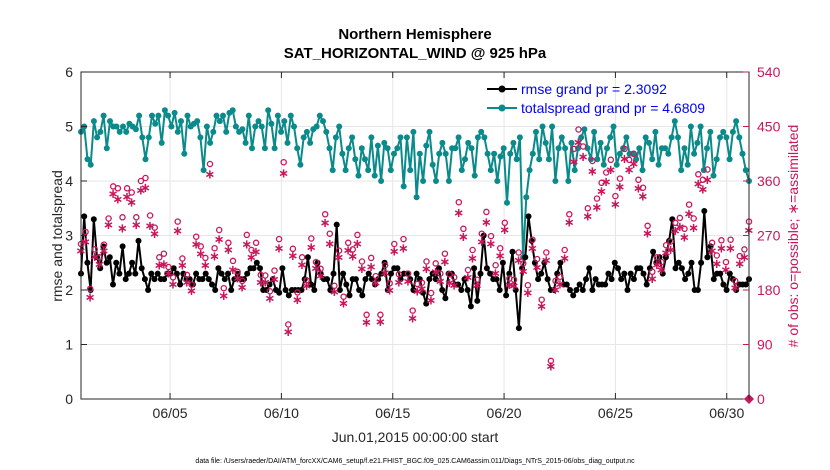  What do you see at coordinates (615, 413) in the screenshot?
I see `x-tick-label: 06/25` at bounding box center [615, 413].